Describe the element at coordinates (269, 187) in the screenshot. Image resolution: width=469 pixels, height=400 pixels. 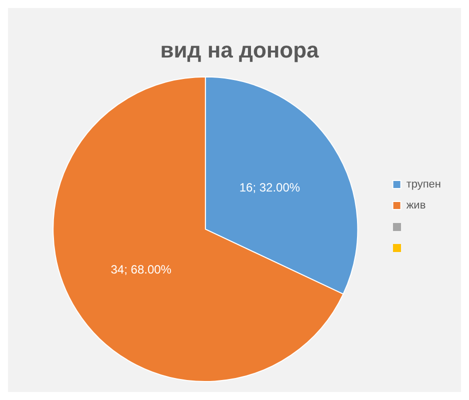
I see `data-label: 16; 32.00%` at that location.